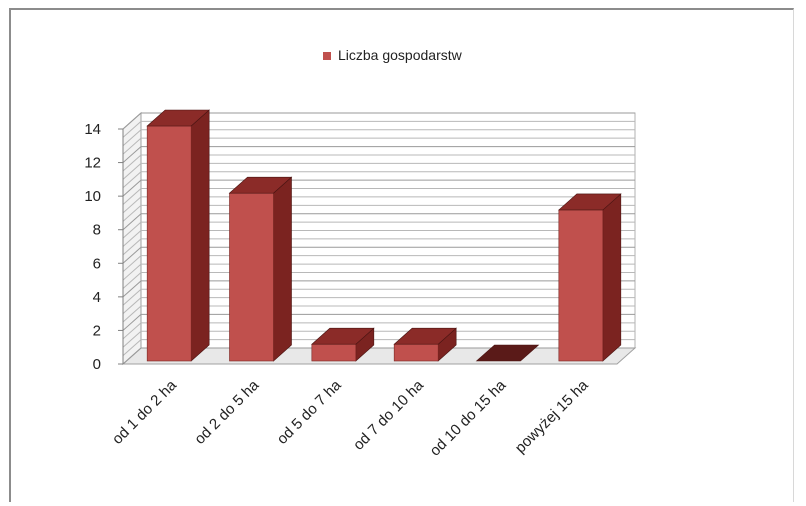 The image size is (806, 506). I want to click on y-tick-label: 6, so click(97, 263).